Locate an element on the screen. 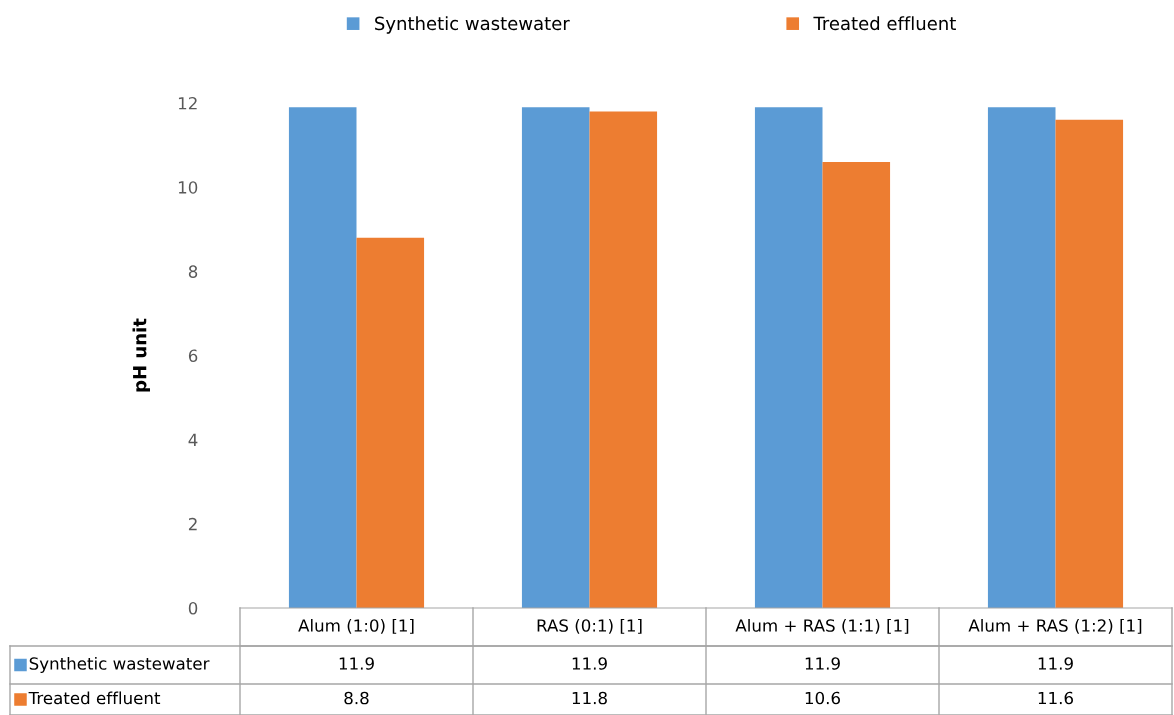 Image resolution: width=1174 pixels, height=715 pixels. data-label: 8.8 is located at coordinates (356, 698).